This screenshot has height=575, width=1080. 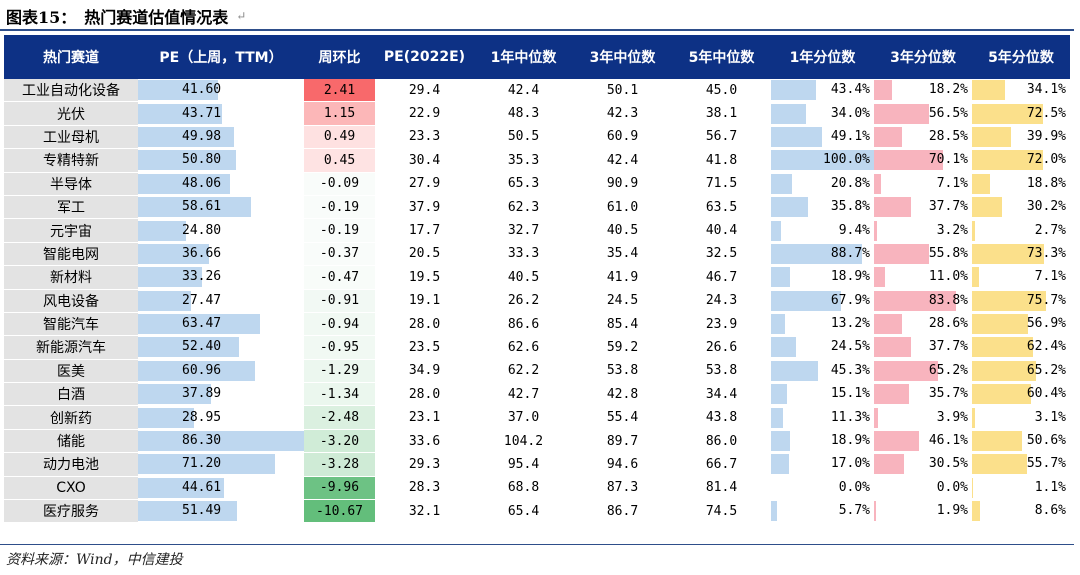 I want to click on pe-value: 49.98, so click(x=202, y=136).